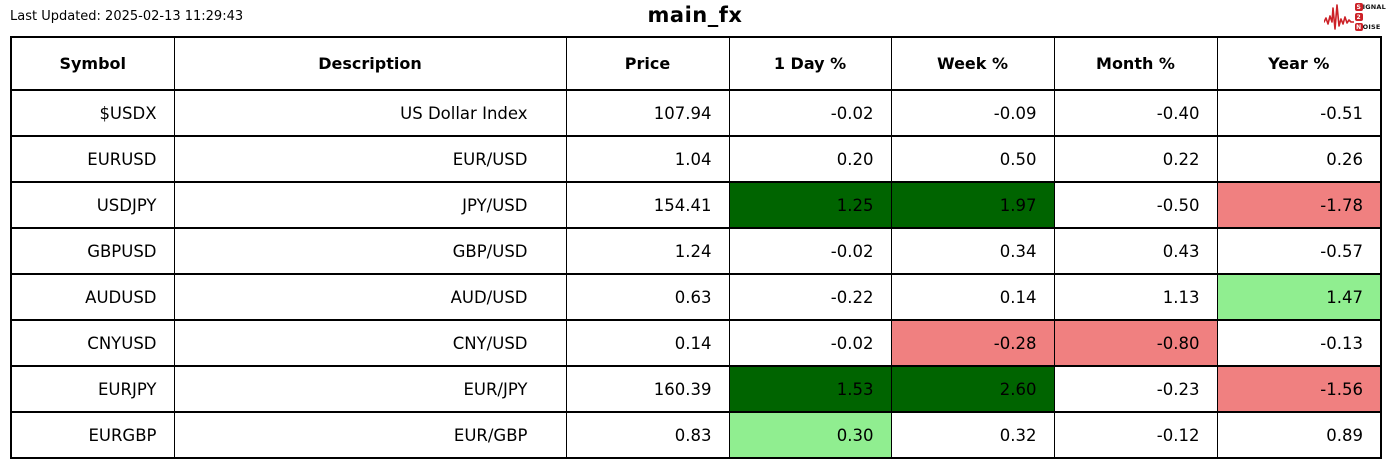 The image size is (1390, 470). Describe the element at coordinates (1135, 435) in the screenshot. I see `month-pct-cell: -0.12` at that location.